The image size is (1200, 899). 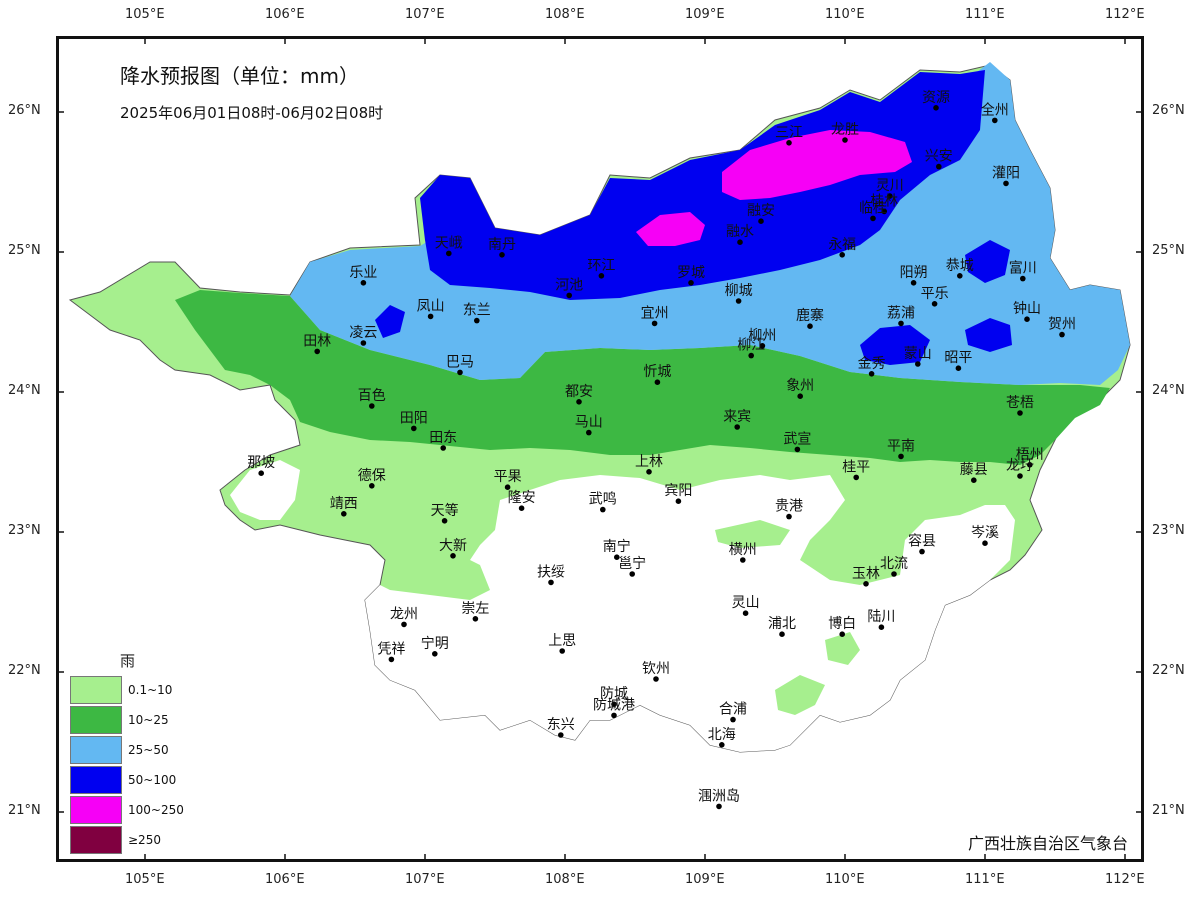 I want to click on city-label: 贺州, so click(x=1062, y=325).